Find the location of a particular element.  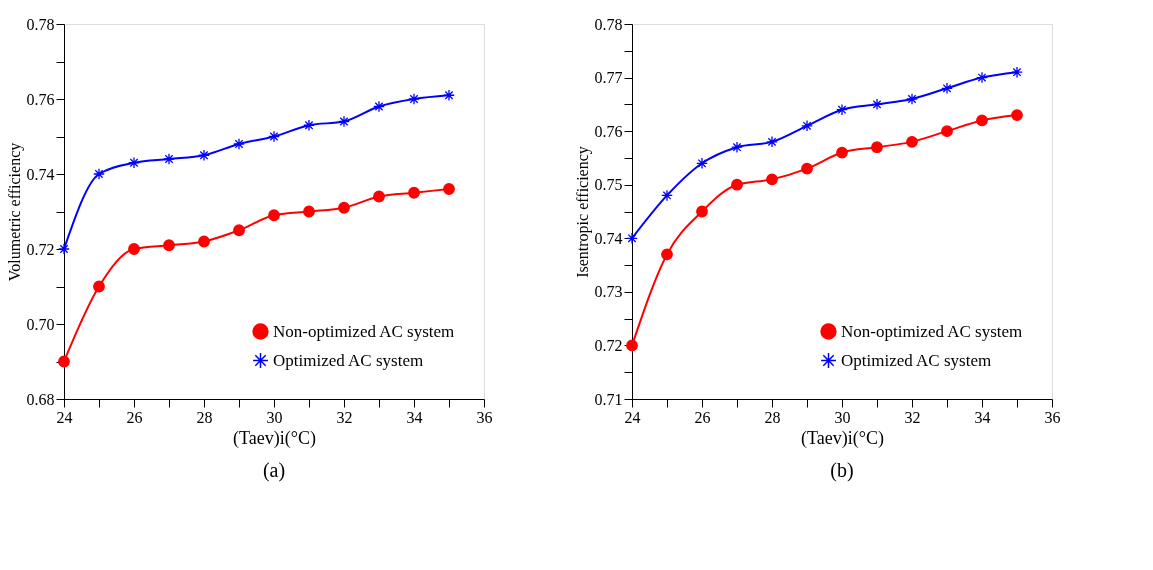

y-tick-label: 0.70 is located at coordinates (40, 324).